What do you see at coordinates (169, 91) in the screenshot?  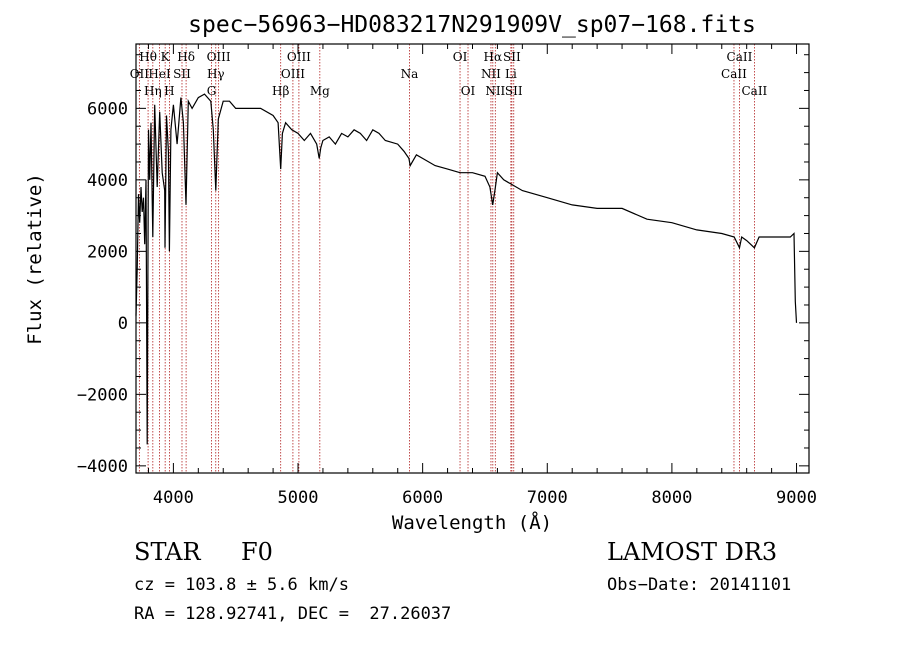 I see `line-label-5: H` at bounding box center [169, 91].